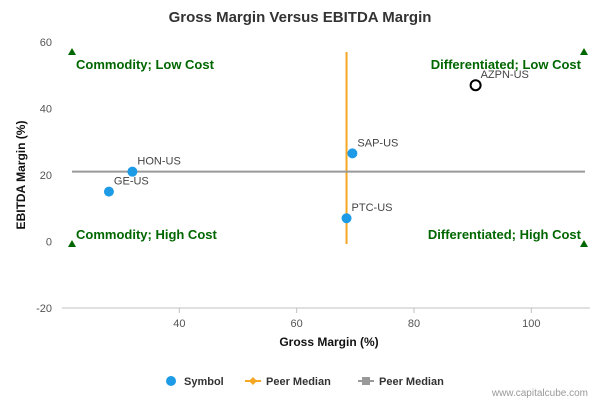 The width and height of the screenshot is (600, 400). What do you see at coordinates (300, 17) in the screenshot?
I see `chart-title: Gross Margin Versus EBITDA Margin` at bounding box center [300, 17].